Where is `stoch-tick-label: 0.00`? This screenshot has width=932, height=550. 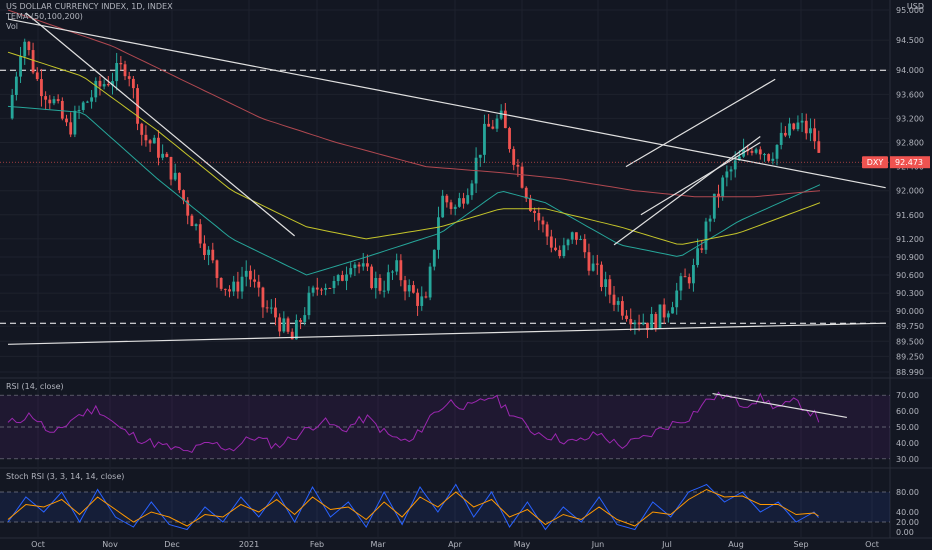 stoch-tick-label: 0.00 is located at coordinates (905, 532).